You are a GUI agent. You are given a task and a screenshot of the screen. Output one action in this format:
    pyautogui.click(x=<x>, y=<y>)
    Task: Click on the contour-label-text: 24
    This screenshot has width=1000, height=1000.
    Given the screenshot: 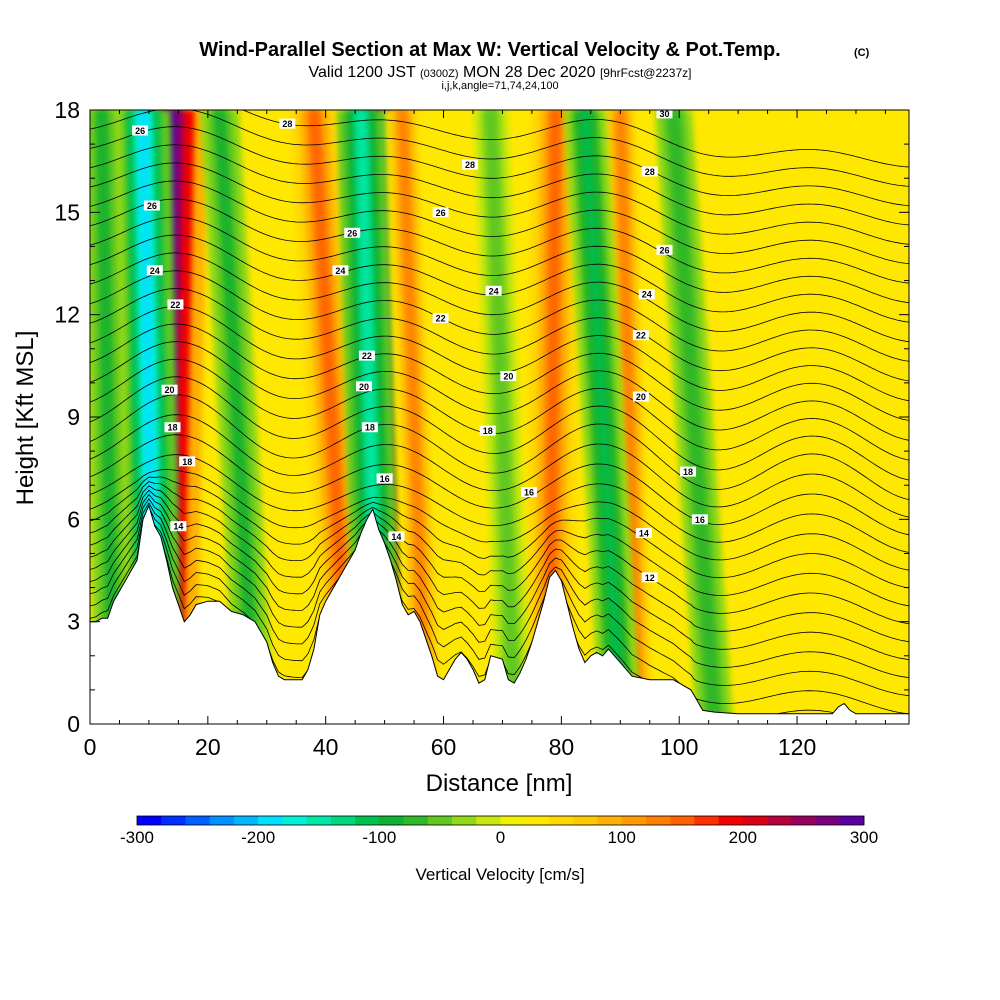 What is the action you would take?
    pyautogui.click(x=647, y=295)
    